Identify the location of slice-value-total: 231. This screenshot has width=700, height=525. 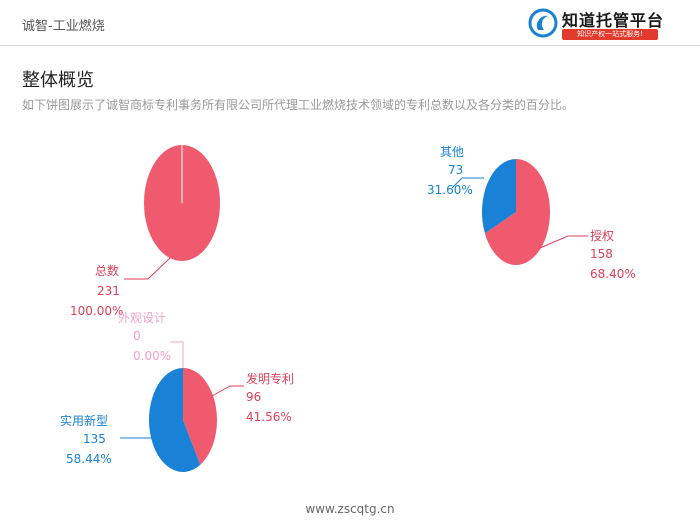
(108, 291).